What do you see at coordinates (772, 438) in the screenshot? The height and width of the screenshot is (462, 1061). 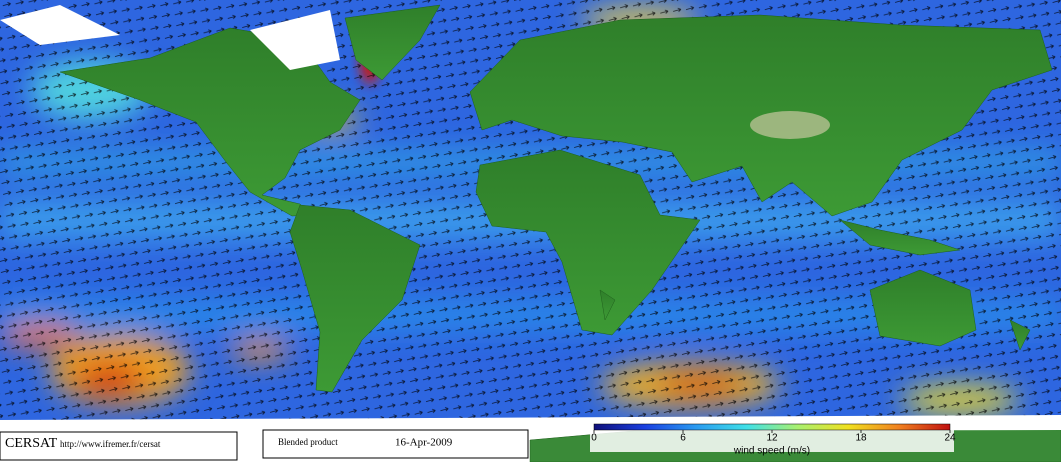 I see `colorbar-tick-label: 12` at bounding box center [772, 438].